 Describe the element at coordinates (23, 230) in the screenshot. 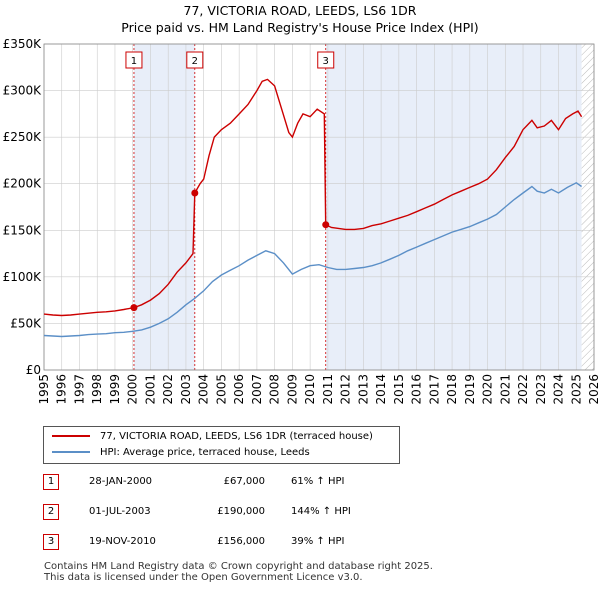

I see `y-tick-label: £150K` at that location.